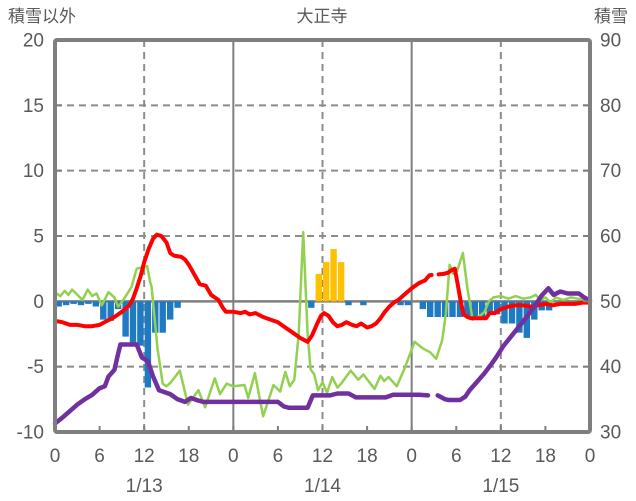 The width and height of the screenshot is (636, 501). What do you see at coordinates (33, 41) in the screenshot?
I see `left-axis-tick-label: 20` at bounding box center [33, 41].